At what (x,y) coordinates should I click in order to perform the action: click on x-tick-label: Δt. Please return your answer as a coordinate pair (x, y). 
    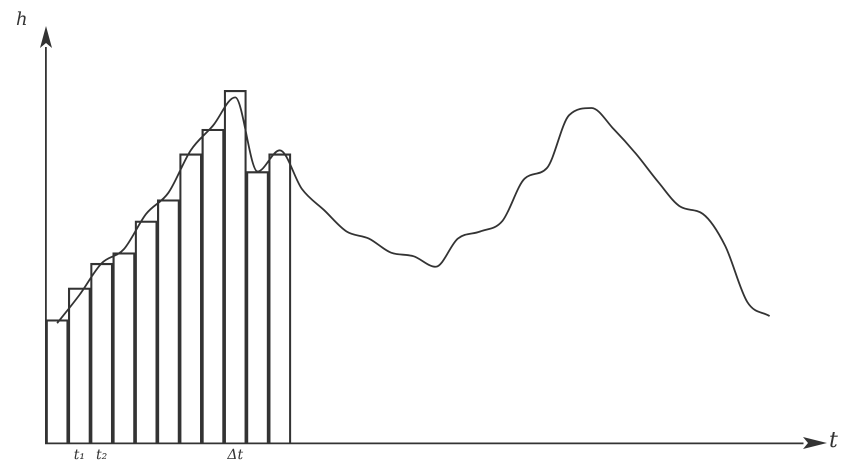
    Looking at the image, I should click on (235, 455).